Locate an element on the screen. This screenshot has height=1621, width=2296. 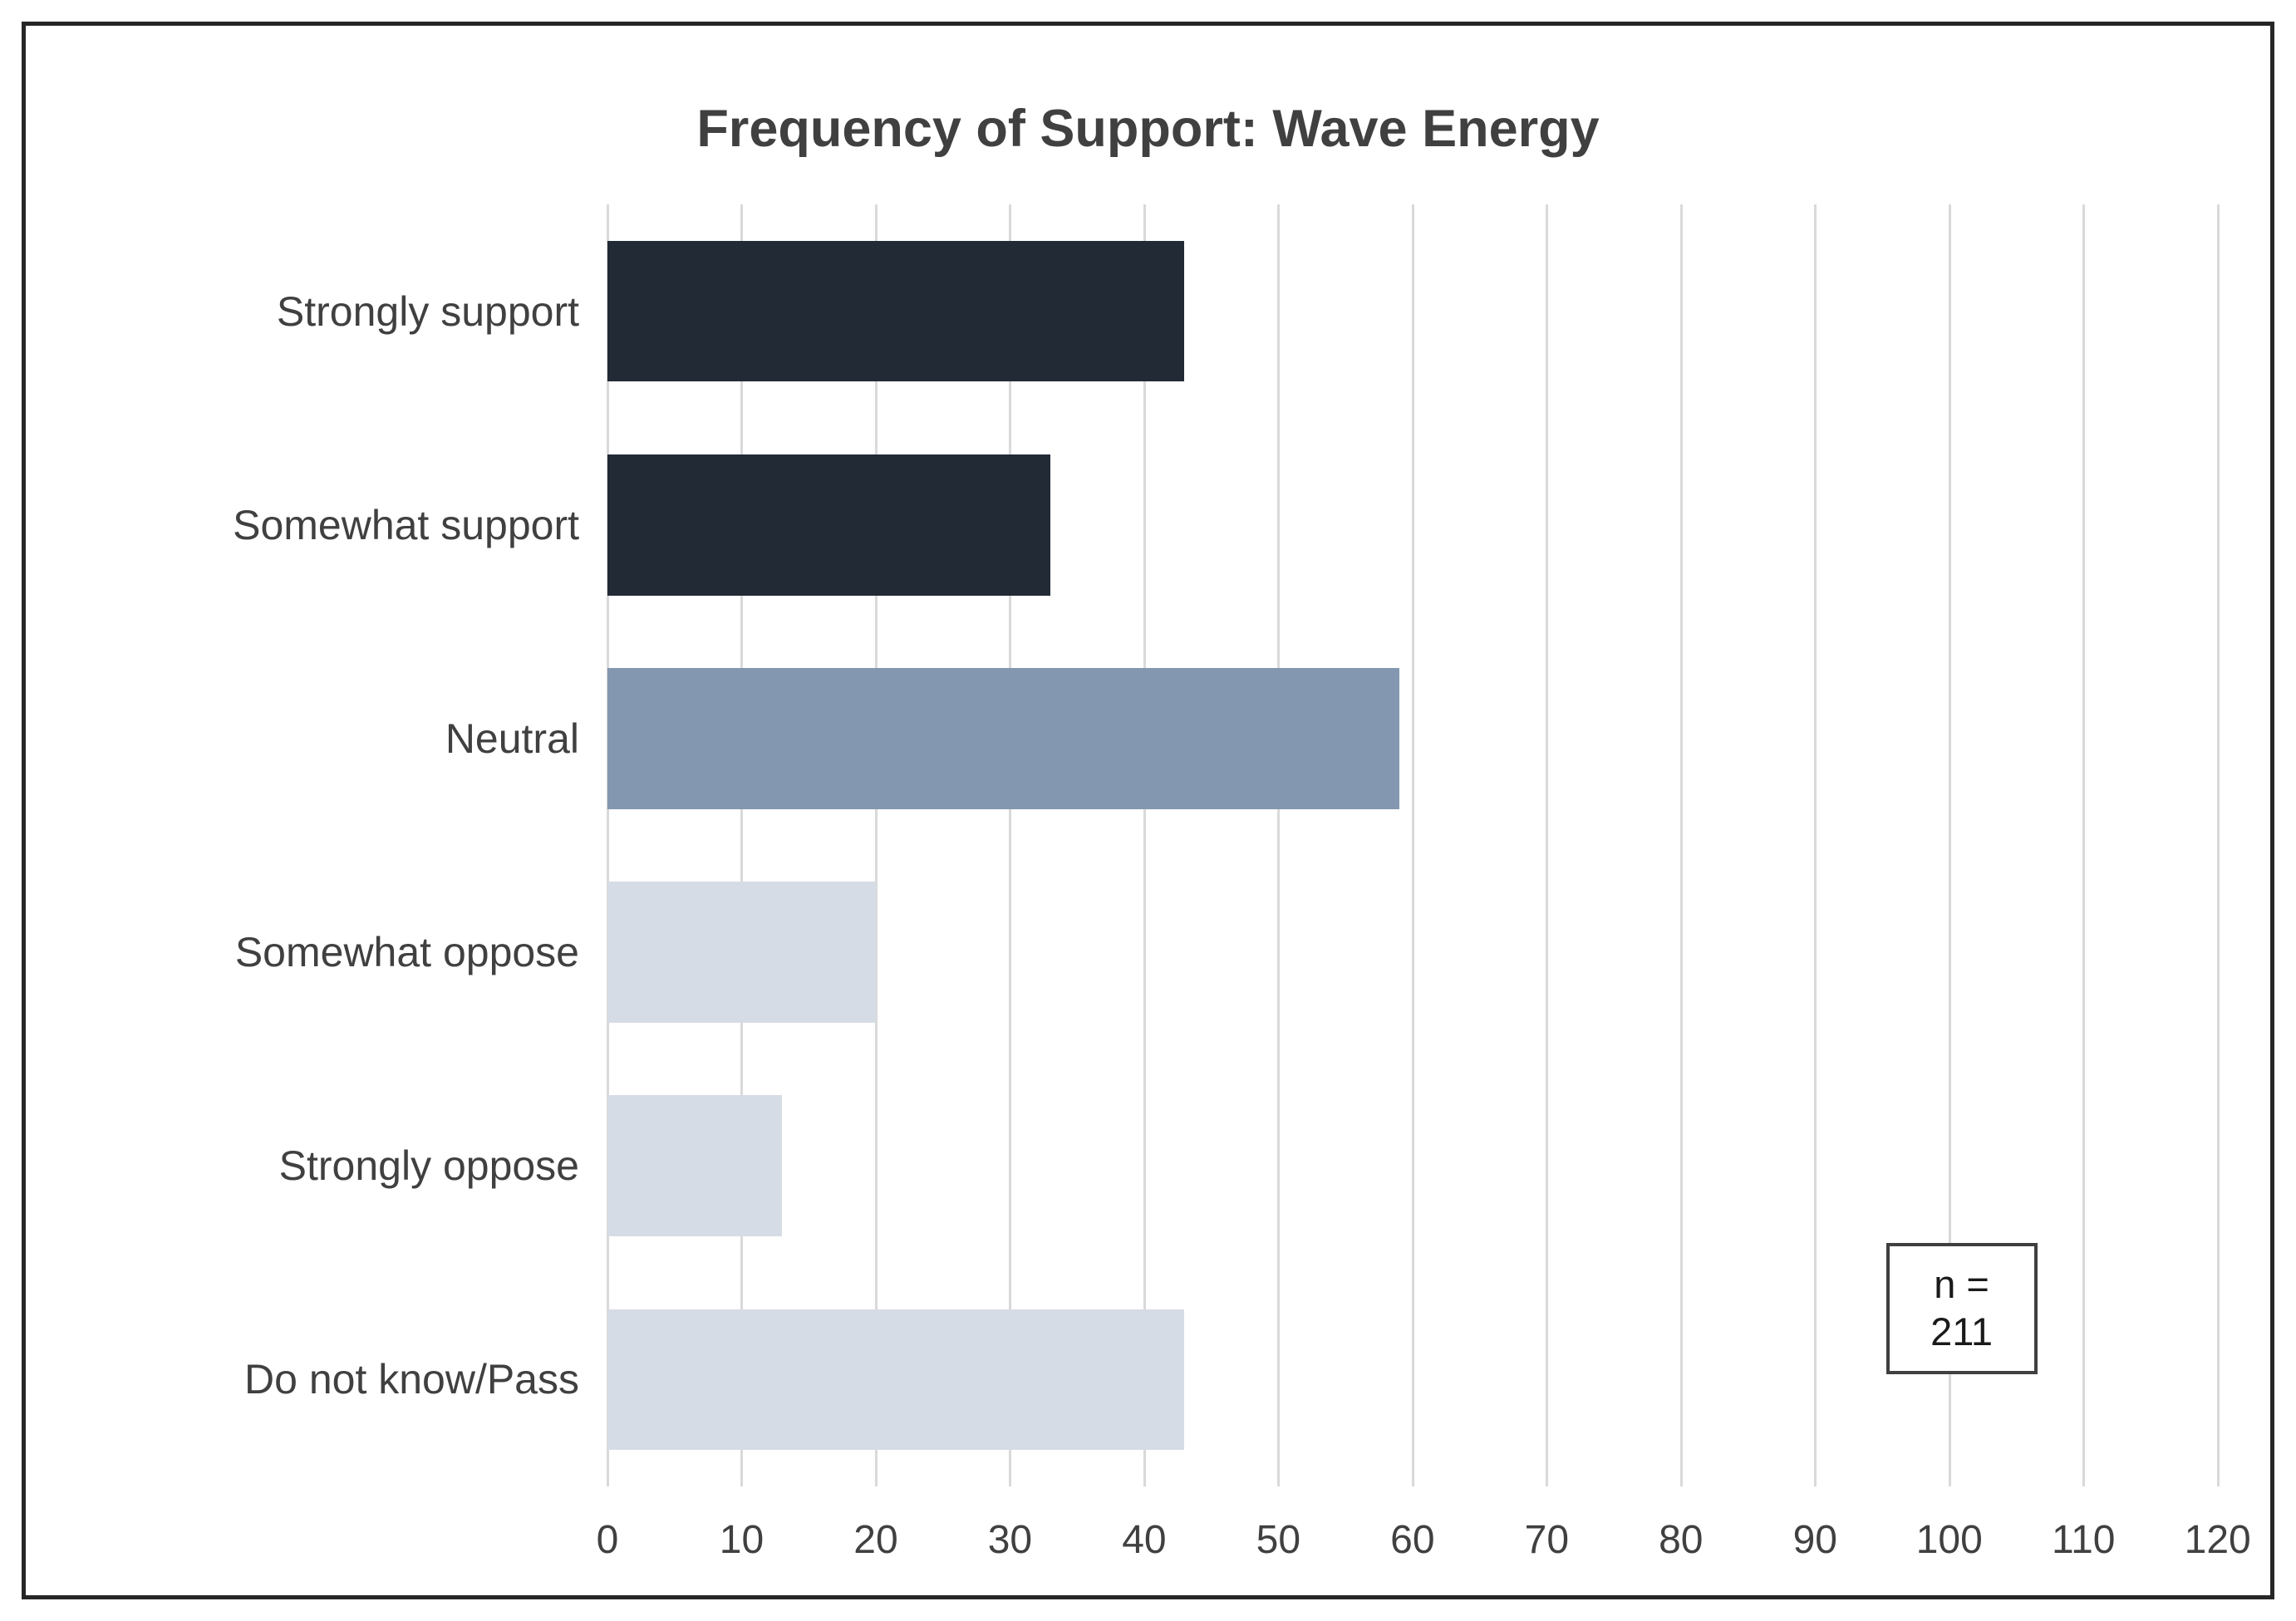
bar-strongly-oppose is located at coordinates (694, 1166).